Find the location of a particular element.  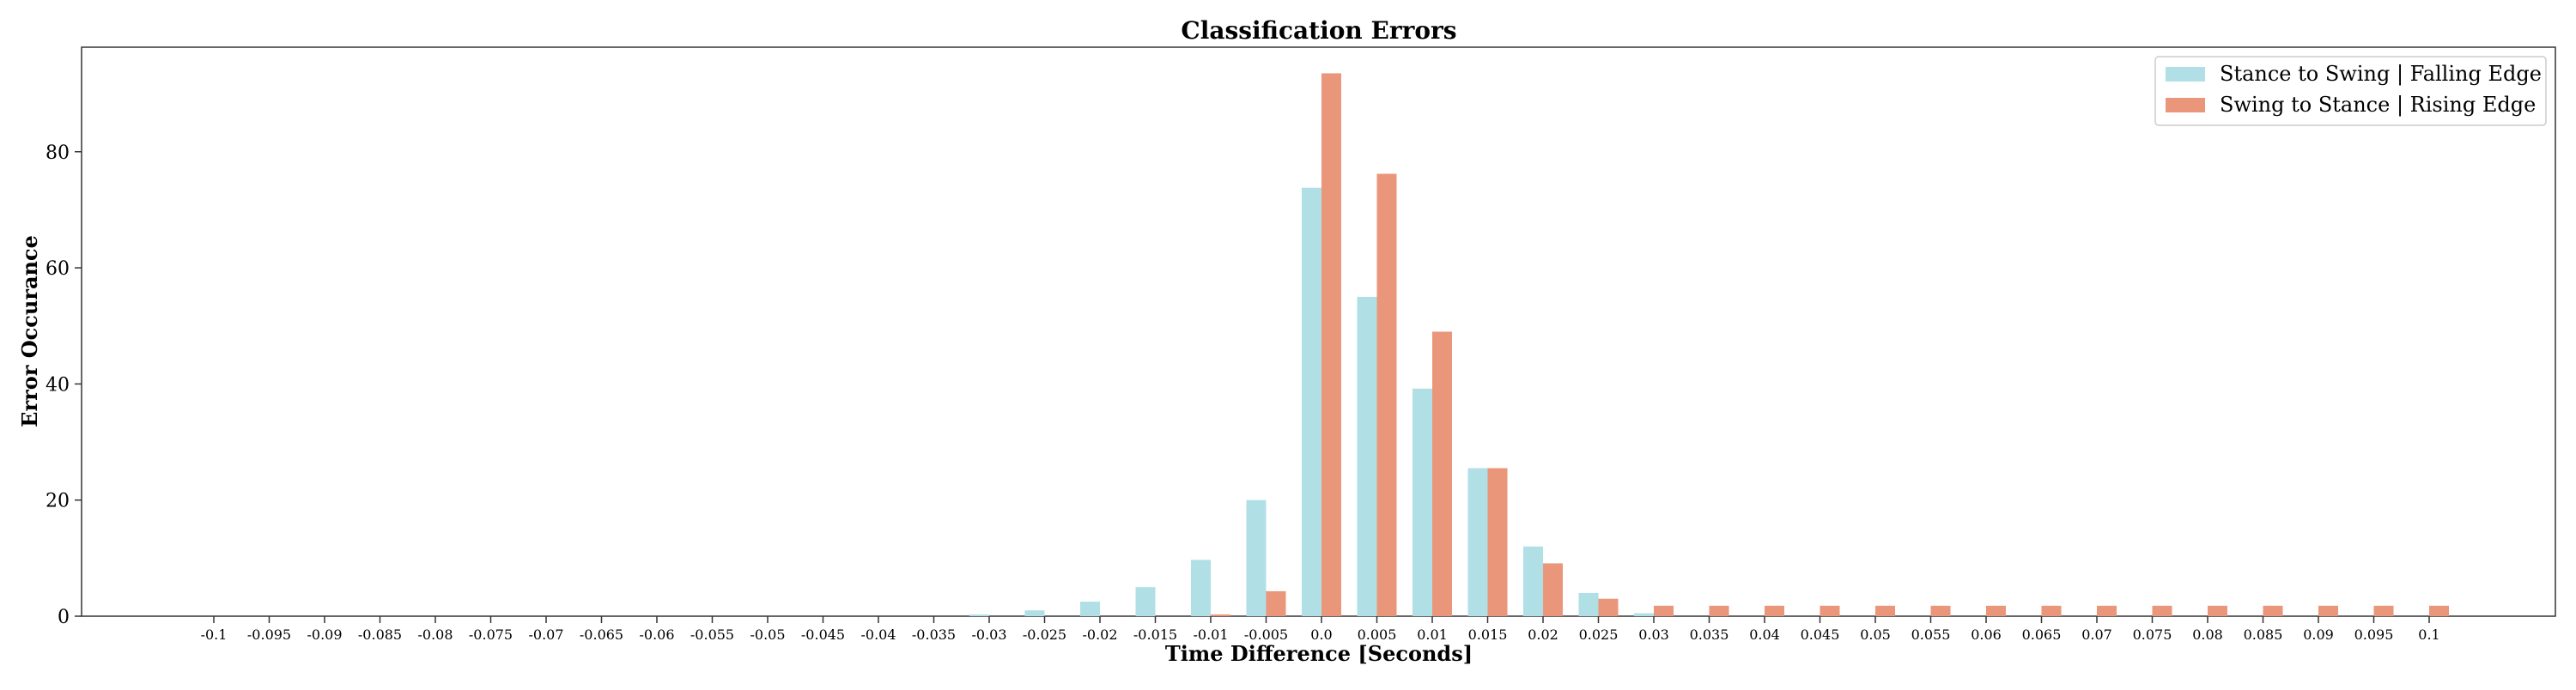

x-tick-label: 0.04 is located at coordinates (1764, 634).